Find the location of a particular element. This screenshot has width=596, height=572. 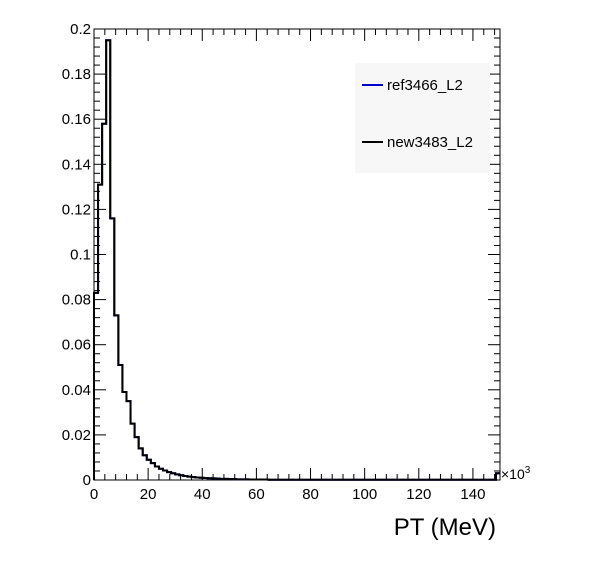

x-tick-label: 0 is located at coordinates (94, 494).